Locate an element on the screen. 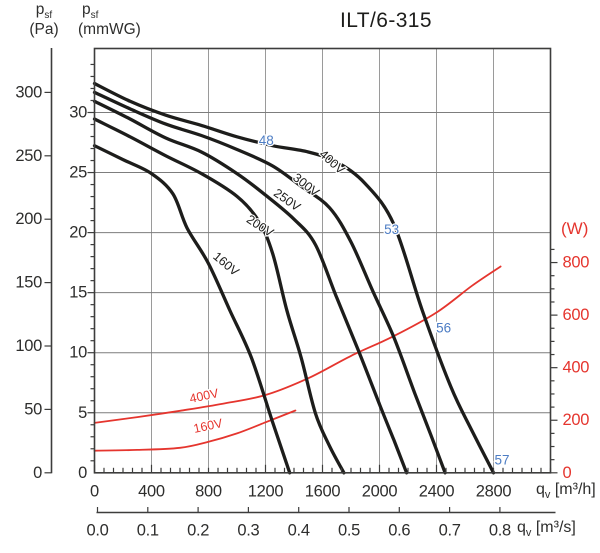 The width and height of the screenshot is (600, 553). m3s-tick-label-0.2: 0.2 is located at coordinates (198, 531).